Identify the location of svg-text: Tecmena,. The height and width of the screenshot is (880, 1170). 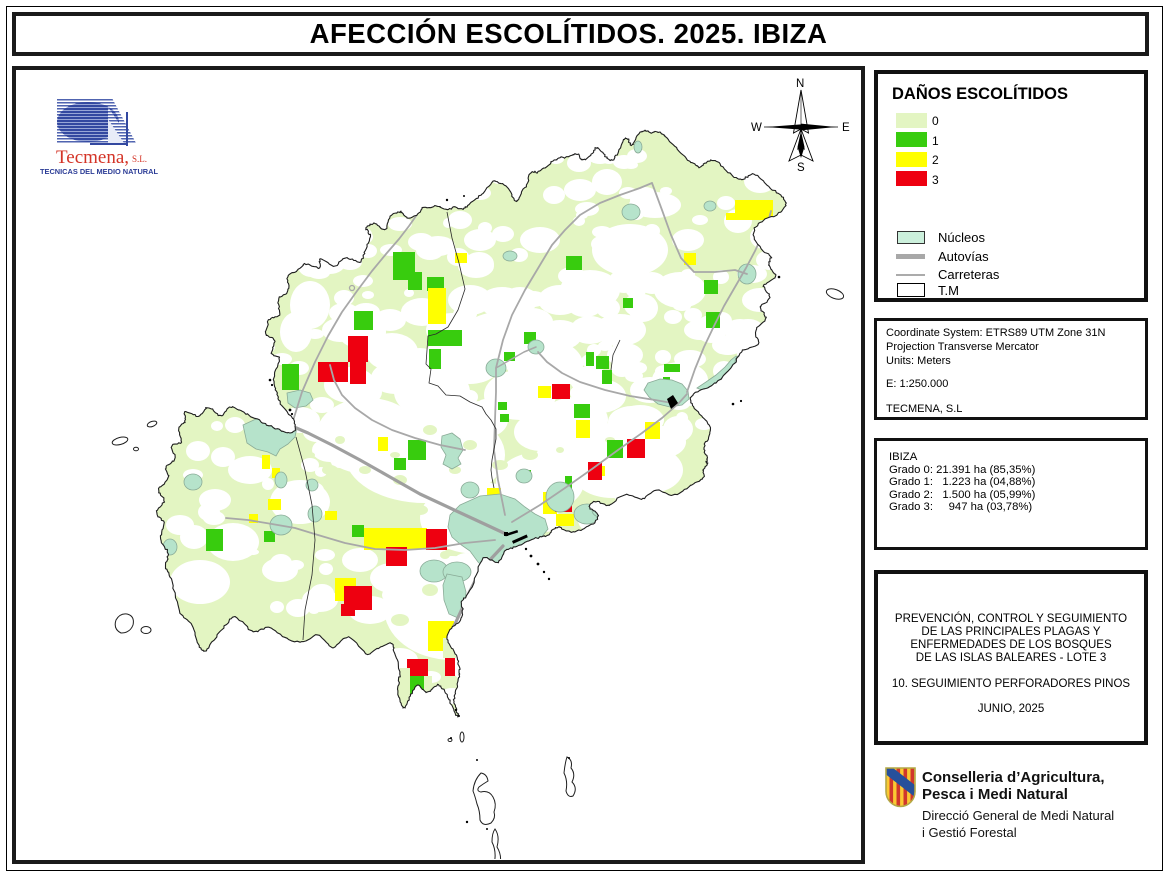
(92, 157).